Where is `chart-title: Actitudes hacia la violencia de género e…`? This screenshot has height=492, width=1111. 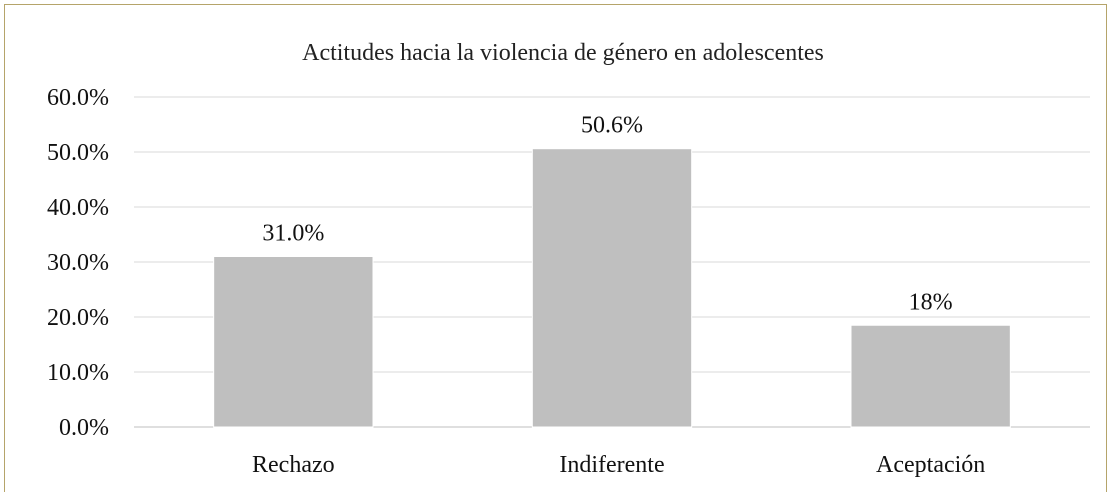 chart-title: Actitudes hacia la violencia de género e… is located at coordinates (563, 53).